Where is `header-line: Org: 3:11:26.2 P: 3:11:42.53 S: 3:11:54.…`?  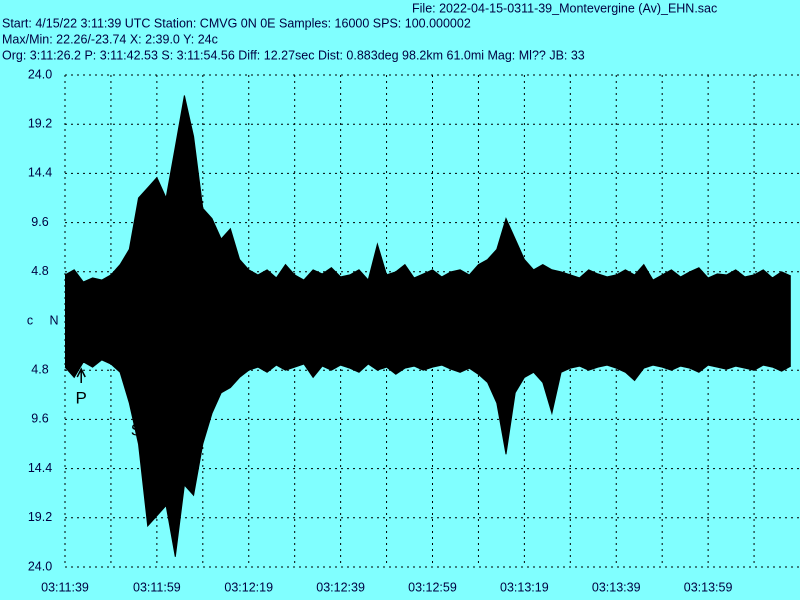 header-line: Org: 3:11:26.2 P: 3:11:42.53 S: 3:11:54.… is located at coordinates (293, 55).